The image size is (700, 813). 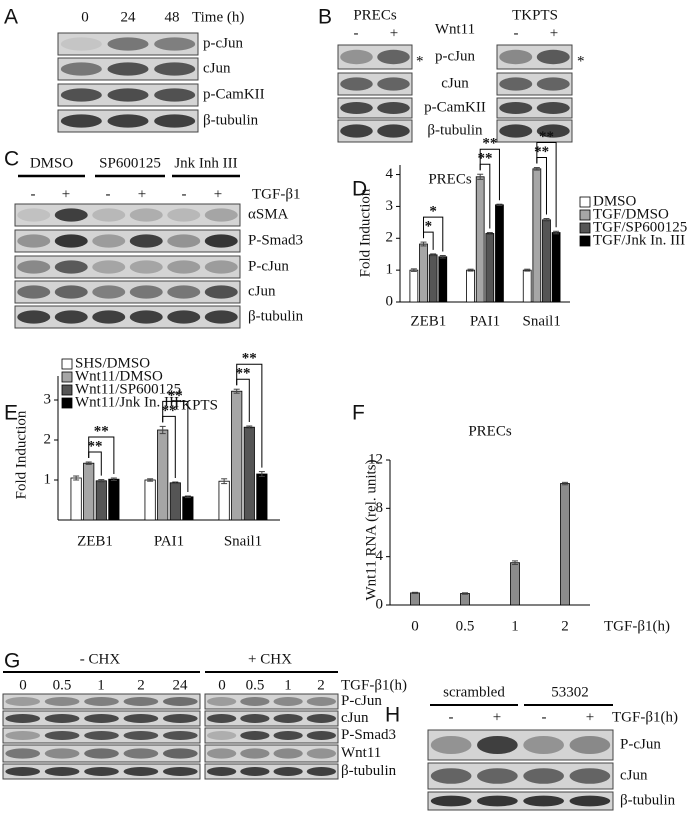 I want to click on y-tick-label: 2, so click(x=48, y=439).